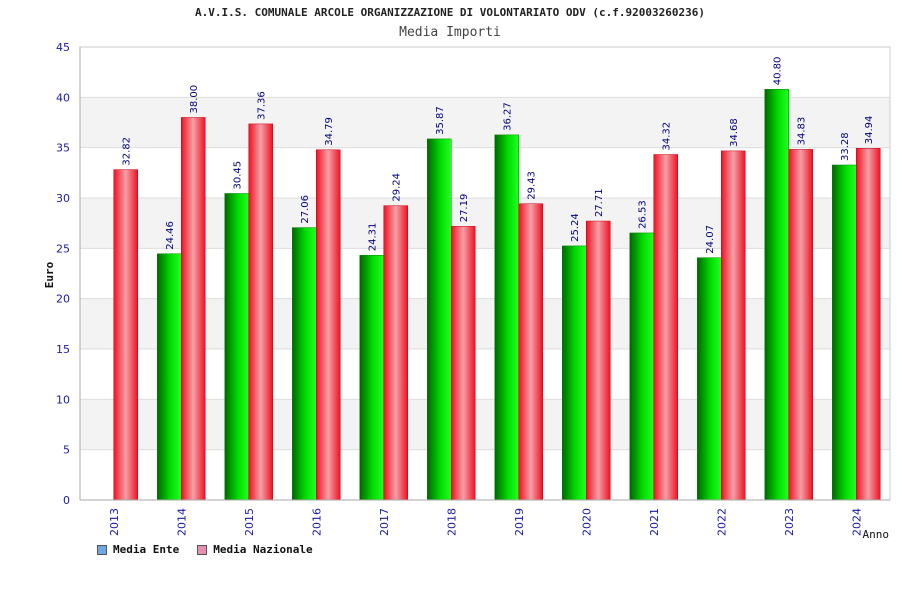  Describe the element at coordinates (63, 349) in the screenshot. I see `y-tick-label: 15` at that location.